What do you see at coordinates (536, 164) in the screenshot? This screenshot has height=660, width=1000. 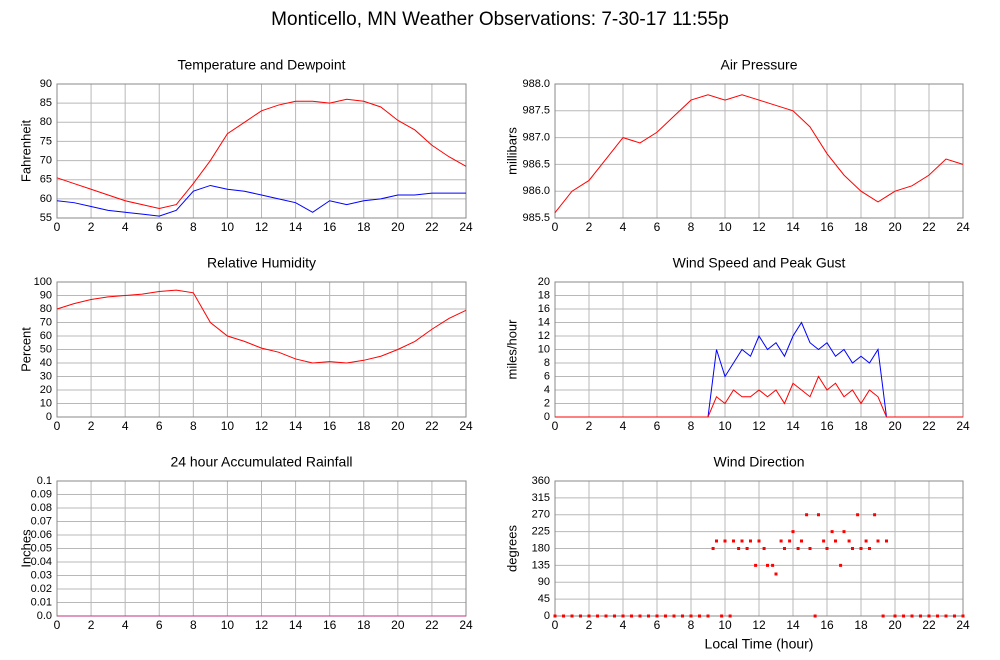 I see `y-tick-label: 986.5` at bounding box center [536, 164].